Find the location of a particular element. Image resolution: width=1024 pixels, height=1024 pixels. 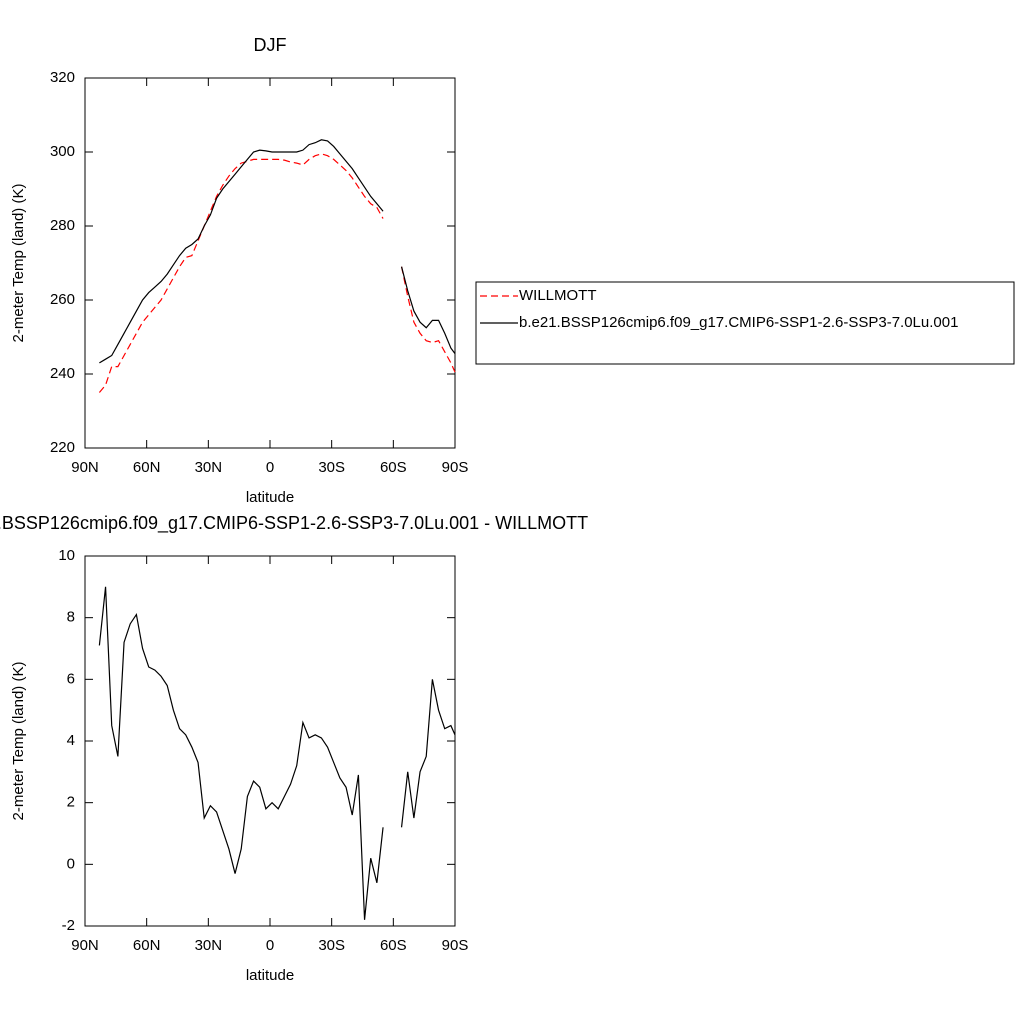

y-tick-label: 320 is located at coordinates (62, 77).